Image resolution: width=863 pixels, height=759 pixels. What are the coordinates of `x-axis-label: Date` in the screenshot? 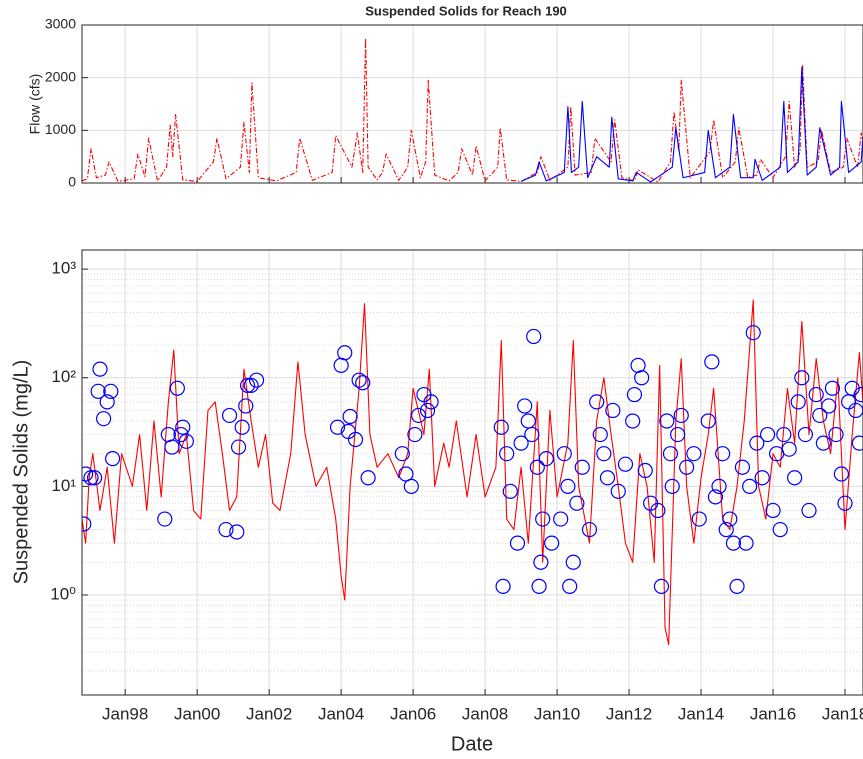 It's located at (472, 744).